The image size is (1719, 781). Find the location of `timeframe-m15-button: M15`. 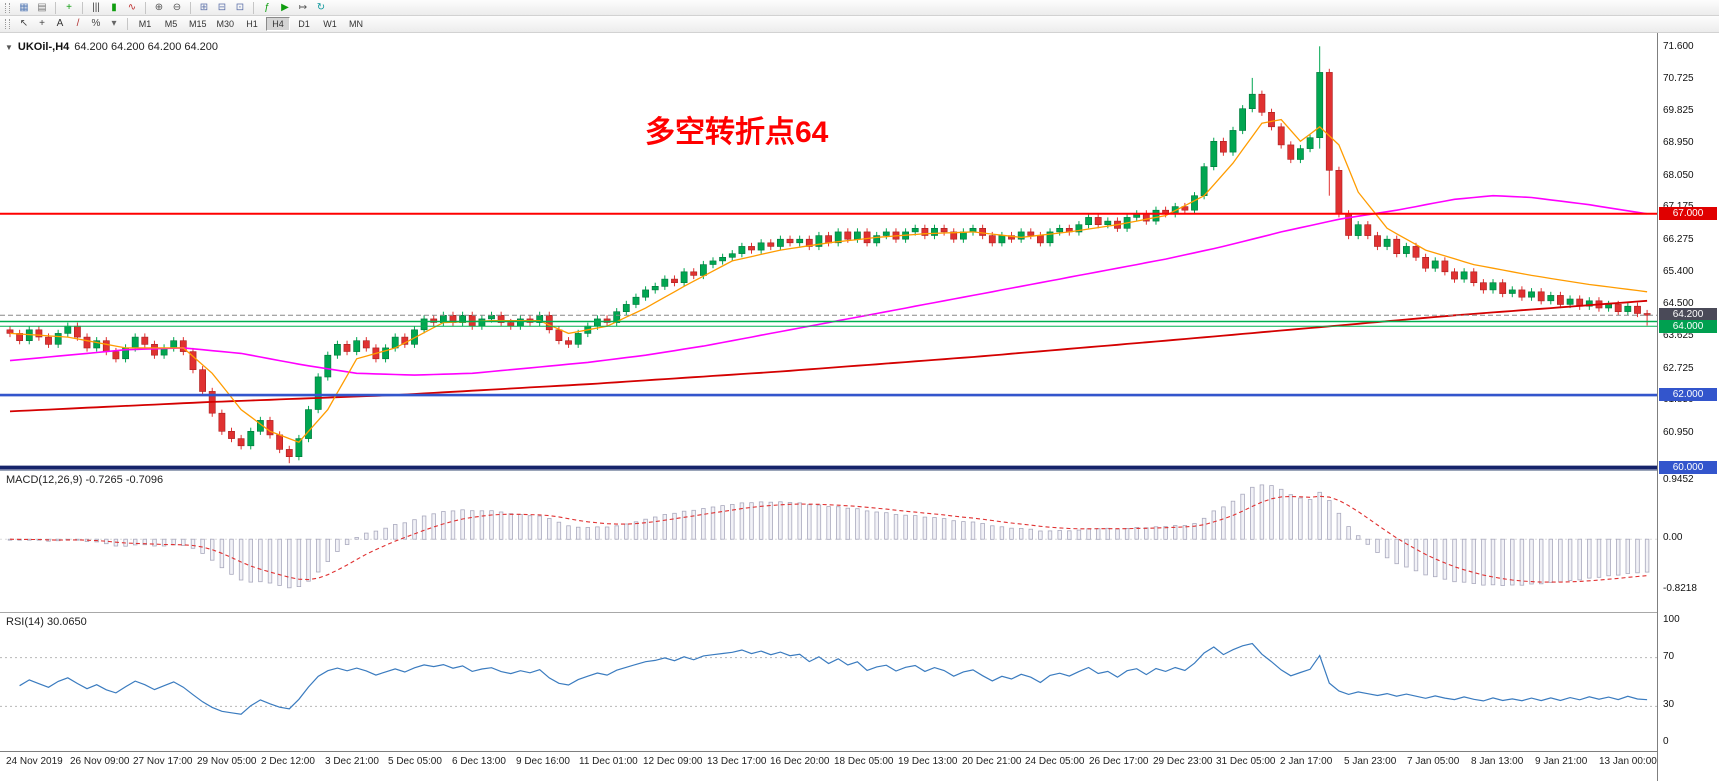

timeframe-m15-button: M15 is located at coordinates (198, 24).